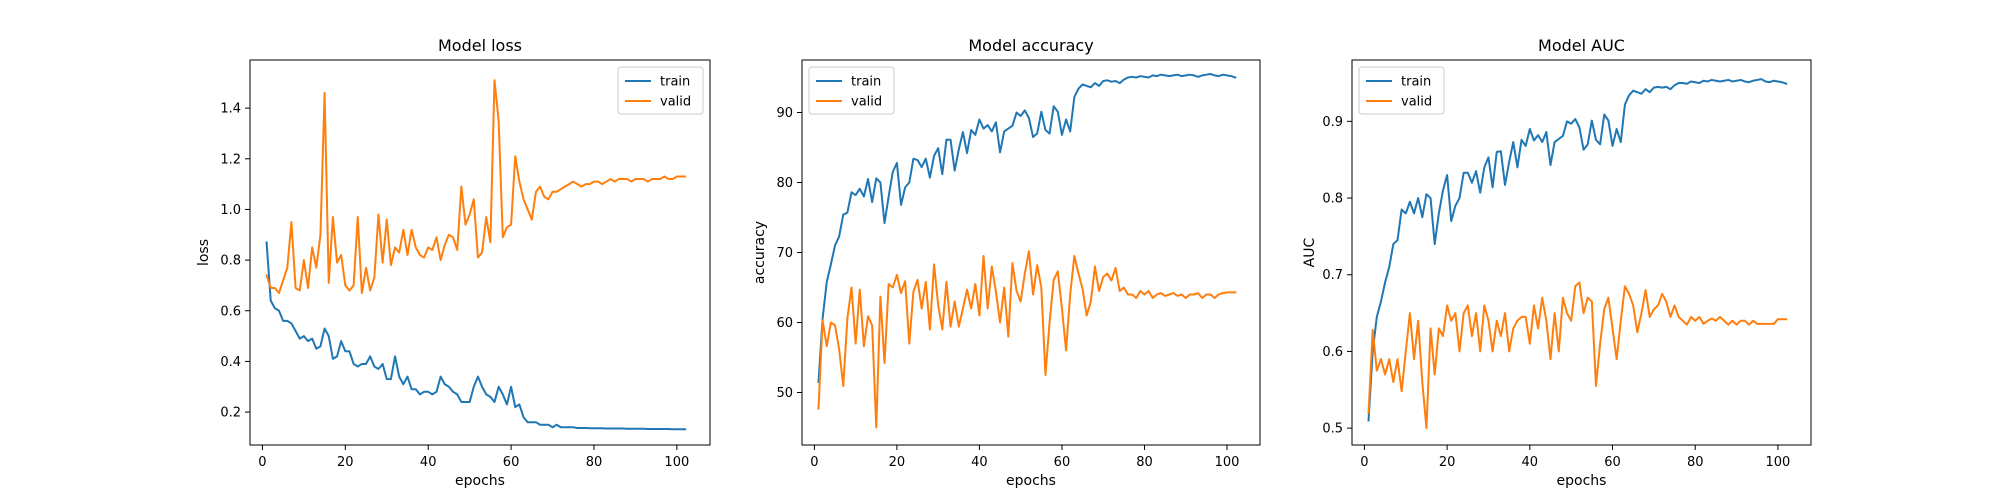  What do you see at coordinates (1332, 429) in the screenshot?
I see `y-tick-label: 0.5` at bounding box center [1332, 429].